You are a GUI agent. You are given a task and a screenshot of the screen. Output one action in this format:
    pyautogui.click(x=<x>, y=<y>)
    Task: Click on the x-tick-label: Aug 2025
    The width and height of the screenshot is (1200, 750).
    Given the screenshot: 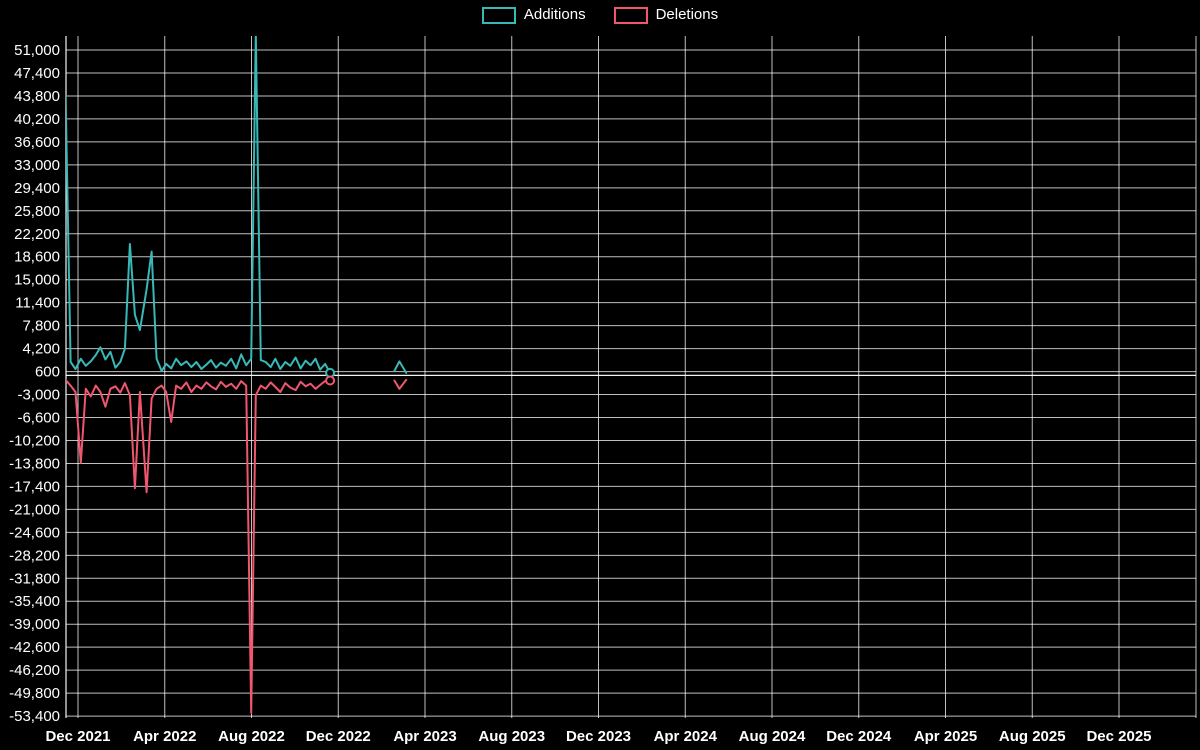 What is the action you would take?
    pyautogui.click(x=1032, y=736)
    